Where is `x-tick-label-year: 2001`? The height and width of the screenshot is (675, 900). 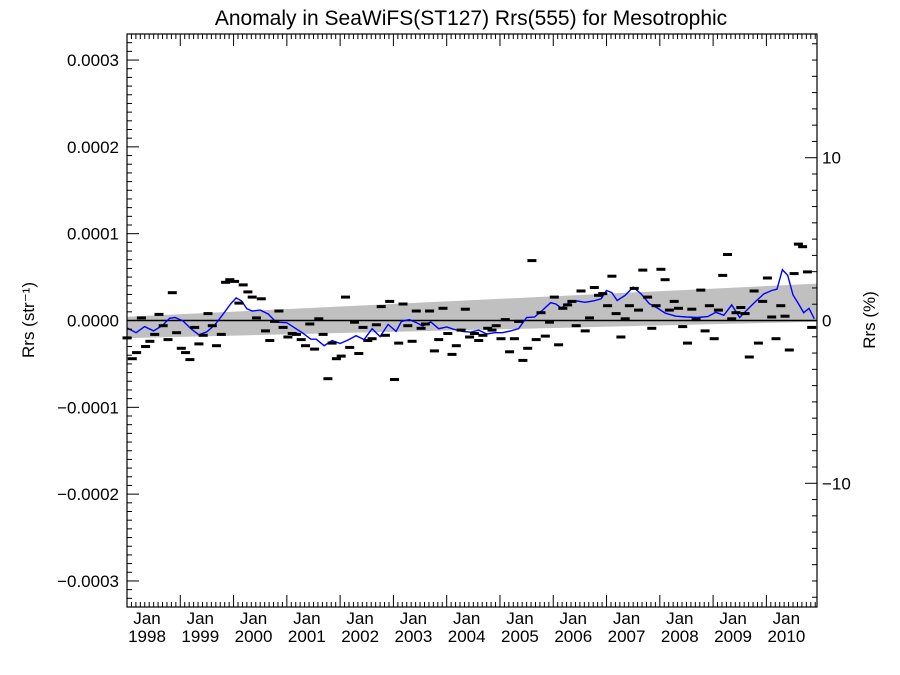 x-tick-label-year: 2001 is located at coordinates (307, 636).